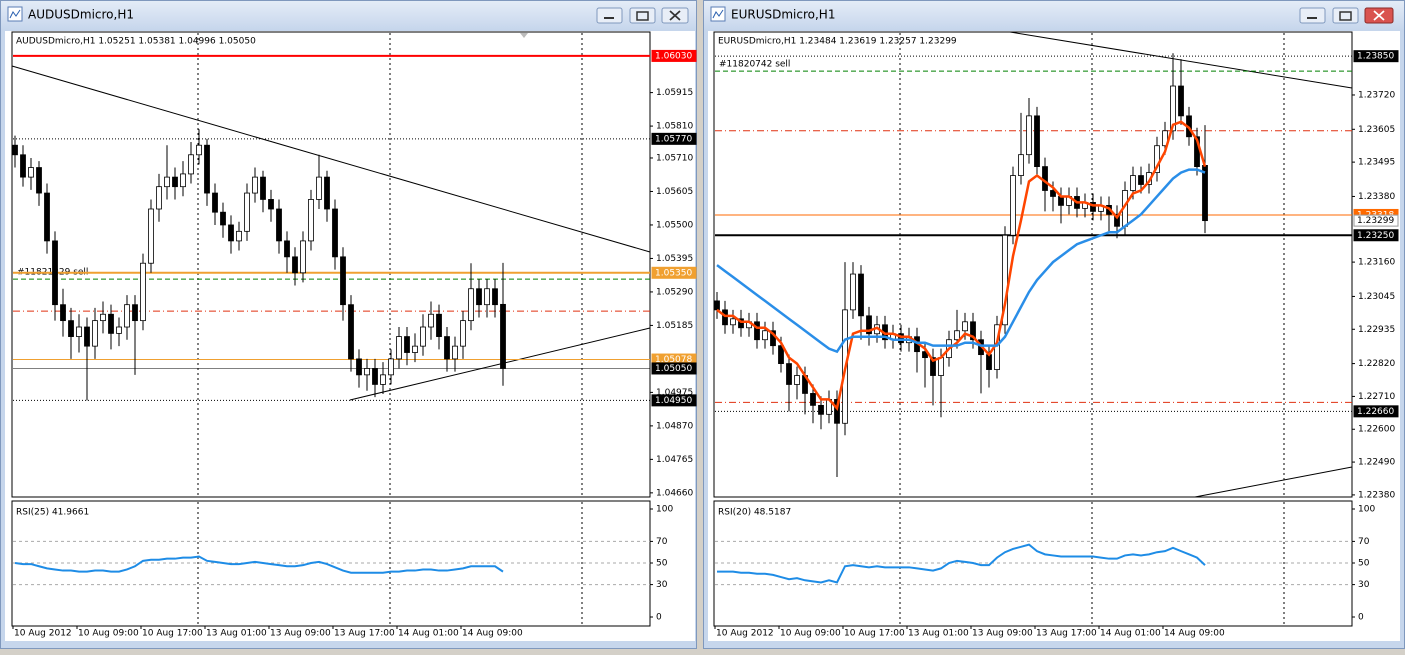 The image size is (1405, 655). Describe the element at coordinates (674, 393) in the screenshot. I see `y-tick-label: 1.04975` at that location.